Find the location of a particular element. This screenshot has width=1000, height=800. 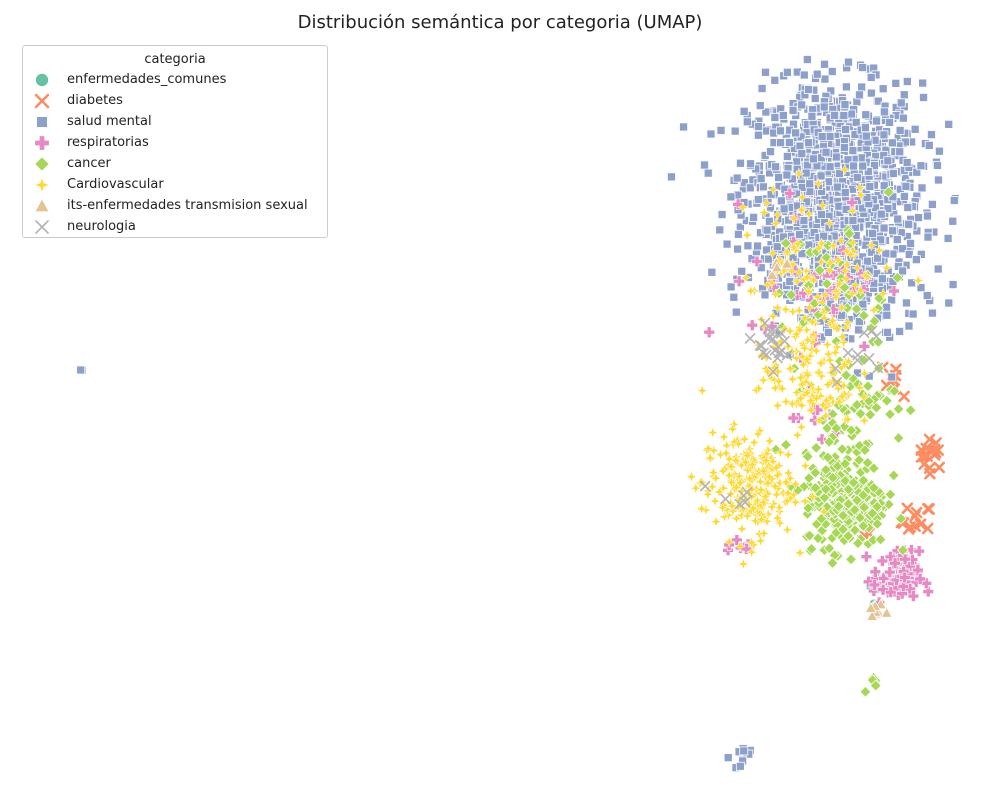

legend-item: cancer is located at coordinates (175, 163).